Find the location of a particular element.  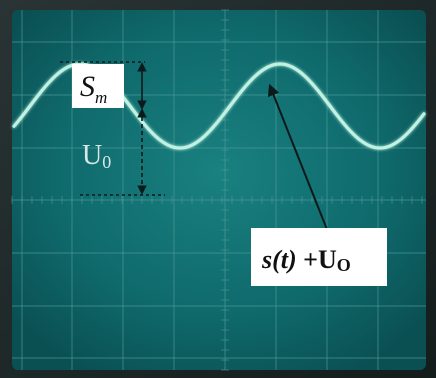

signal-function: s(t) is located at coordinates (279, 259).